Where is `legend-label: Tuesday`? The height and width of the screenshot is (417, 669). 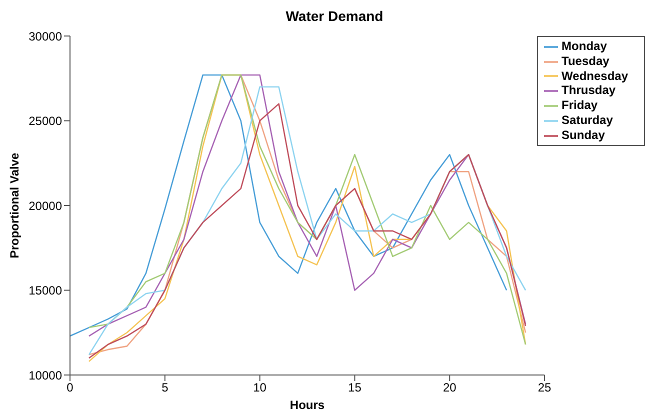
legend-label: Tuesday is located at coordinates (586, 61).